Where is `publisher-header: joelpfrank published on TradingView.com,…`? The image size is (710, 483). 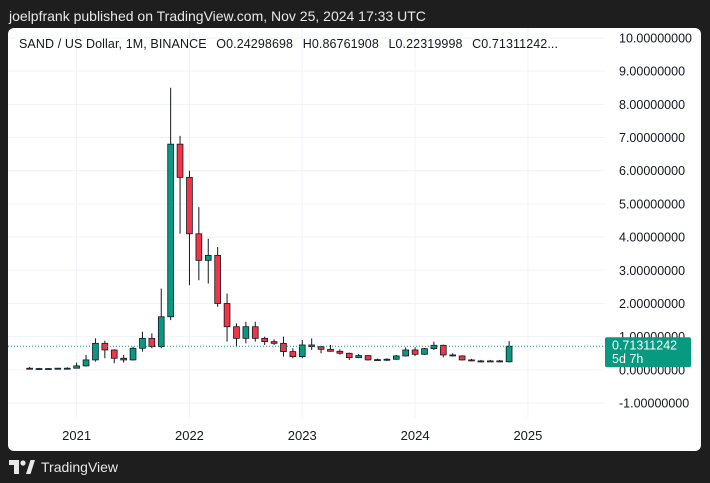 publisher-header: joelpfrank published on TradingView.com,… is located at coordinates (355, 15).